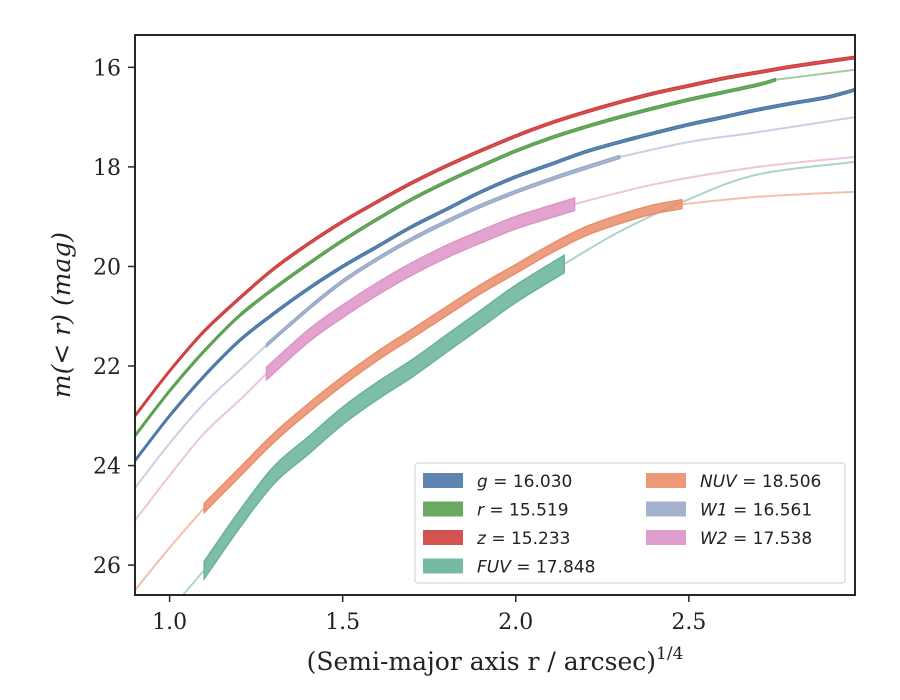 The height and width of the screenshot is (700, 900). Describe the element at coordinates (779, 482) in the screenshot. I see `legend-label-value: = 18.506` at that location.